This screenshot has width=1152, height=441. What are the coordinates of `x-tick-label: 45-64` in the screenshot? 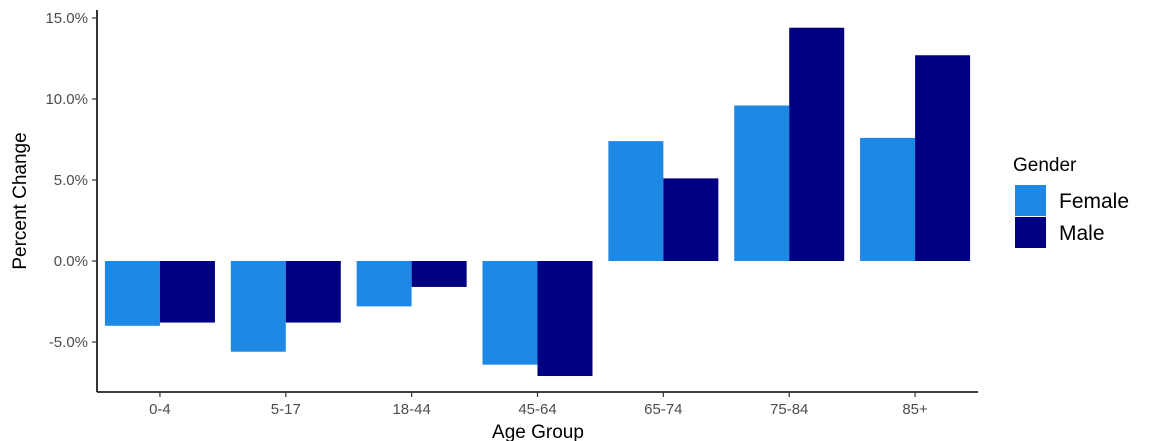 It's located at (537, 409).